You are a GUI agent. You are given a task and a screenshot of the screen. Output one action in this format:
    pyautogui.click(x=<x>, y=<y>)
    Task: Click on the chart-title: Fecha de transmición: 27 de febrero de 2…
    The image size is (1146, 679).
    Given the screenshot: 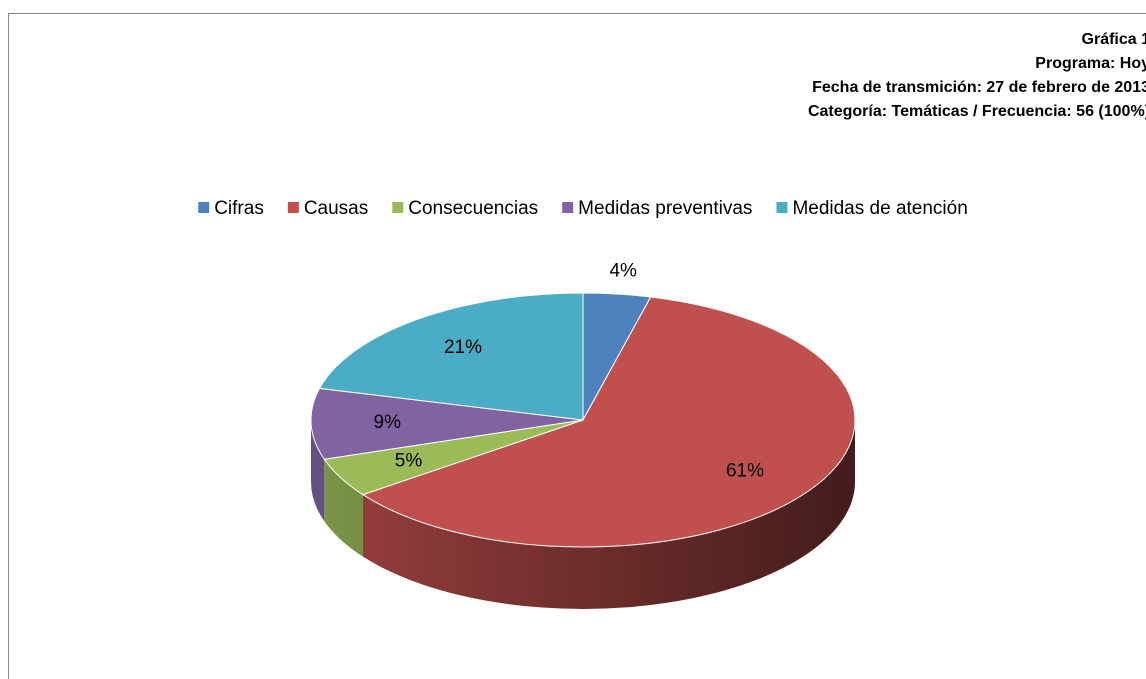 What is the action you would take?
    pyautogui.click(x=979, y=87)
    